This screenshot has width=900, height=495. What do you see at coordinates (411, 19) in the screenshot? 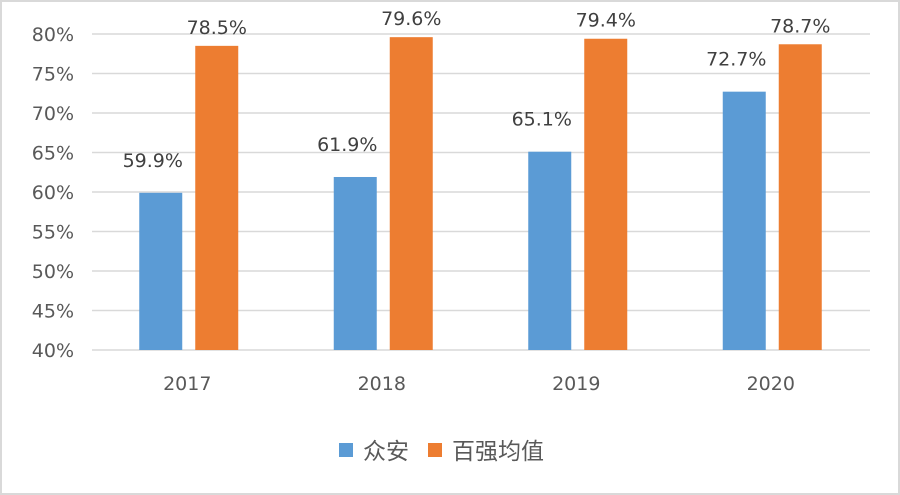
I see `data-label: 79.6%` at bounding box center [411, 19].